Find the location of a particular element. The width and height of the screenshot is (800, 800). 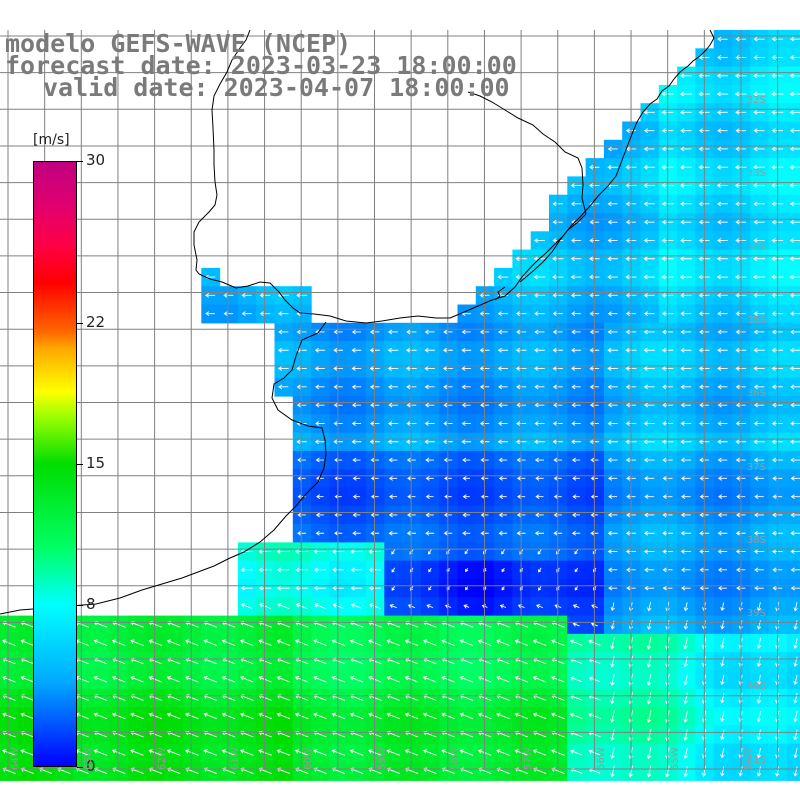

colorbar-tick-label: 30 is located at coordinates (96, 160).